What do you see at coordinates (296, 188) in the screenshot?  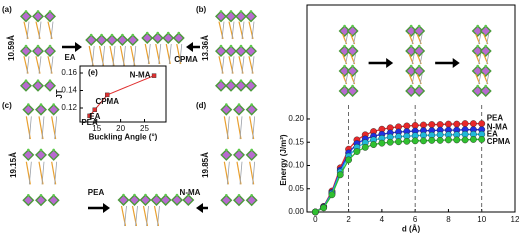 I see `y-tick-label: 0.05` at bounding box center [296, 188].